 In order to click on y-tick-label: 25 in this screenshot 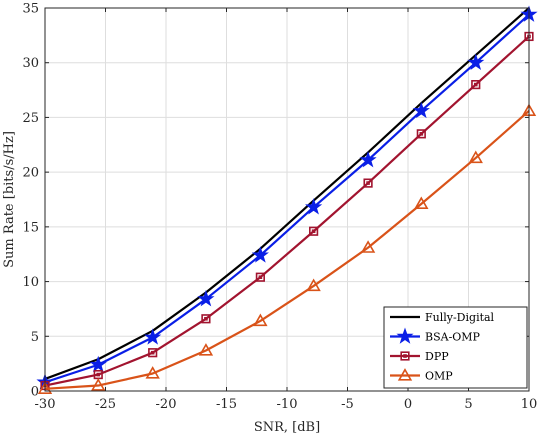, I will do `click(30, 118)`.